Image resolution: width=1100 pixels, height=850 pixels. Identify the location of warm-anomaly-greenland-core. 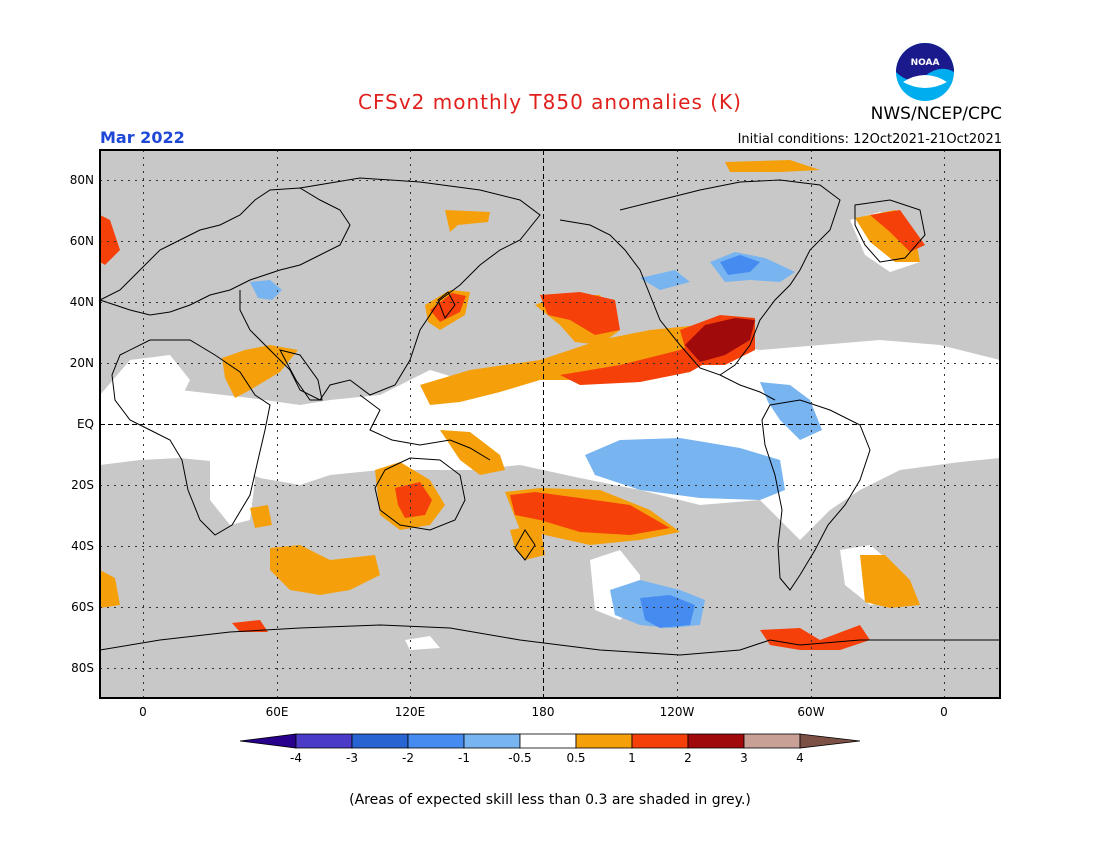
(897, 231).